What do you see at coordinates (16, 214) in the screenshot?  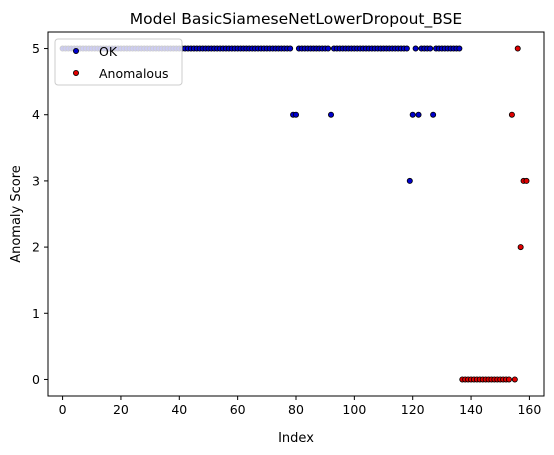 I see `y-axis-label: Anomaly Score` at bounding box center [16, 214].